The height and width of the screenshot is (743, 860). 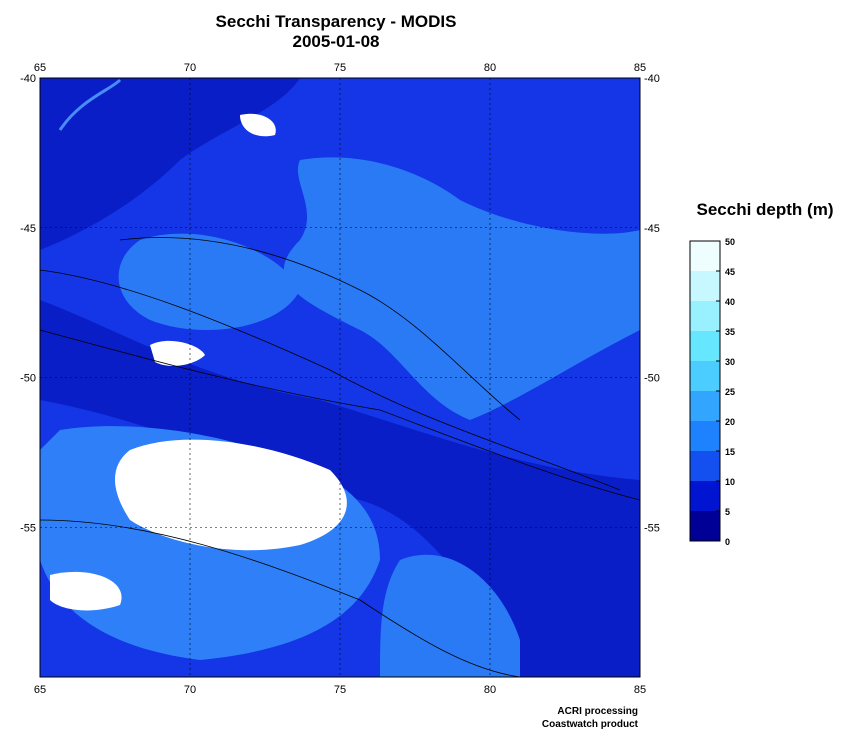 What do you see at coordinates (730, 422) in the screenshot?
I see `colorbar-label: 20` at bounding box center [730, 422].